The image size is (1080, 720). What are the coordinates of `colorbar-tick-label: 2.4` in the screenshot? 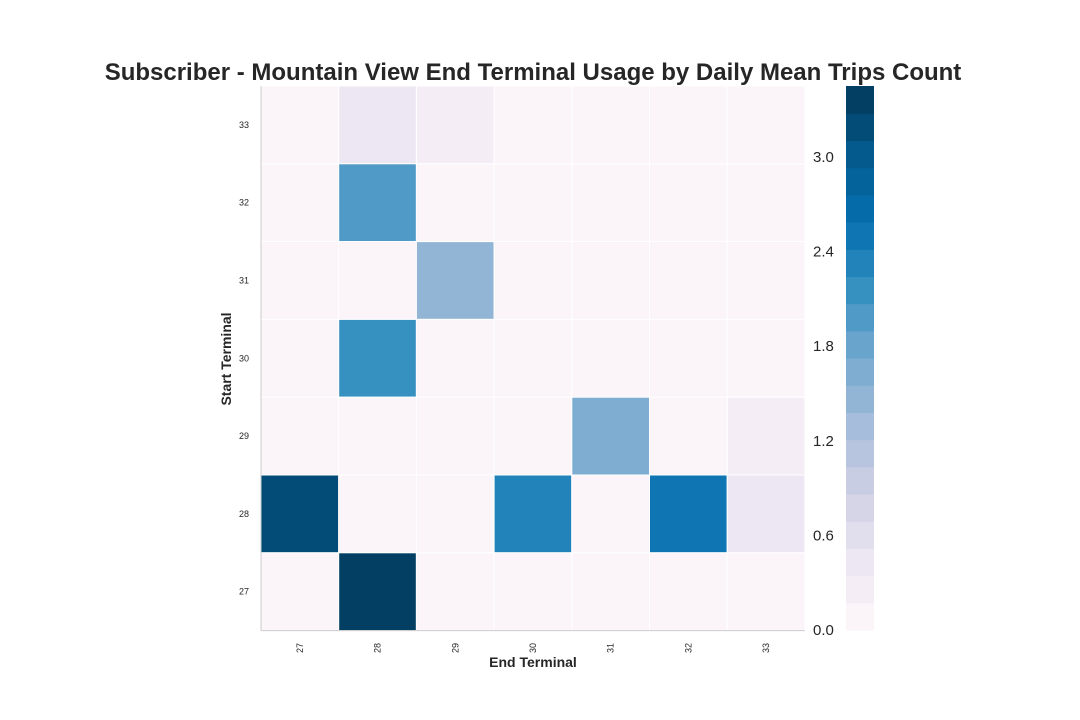 It's located at (823, 252).